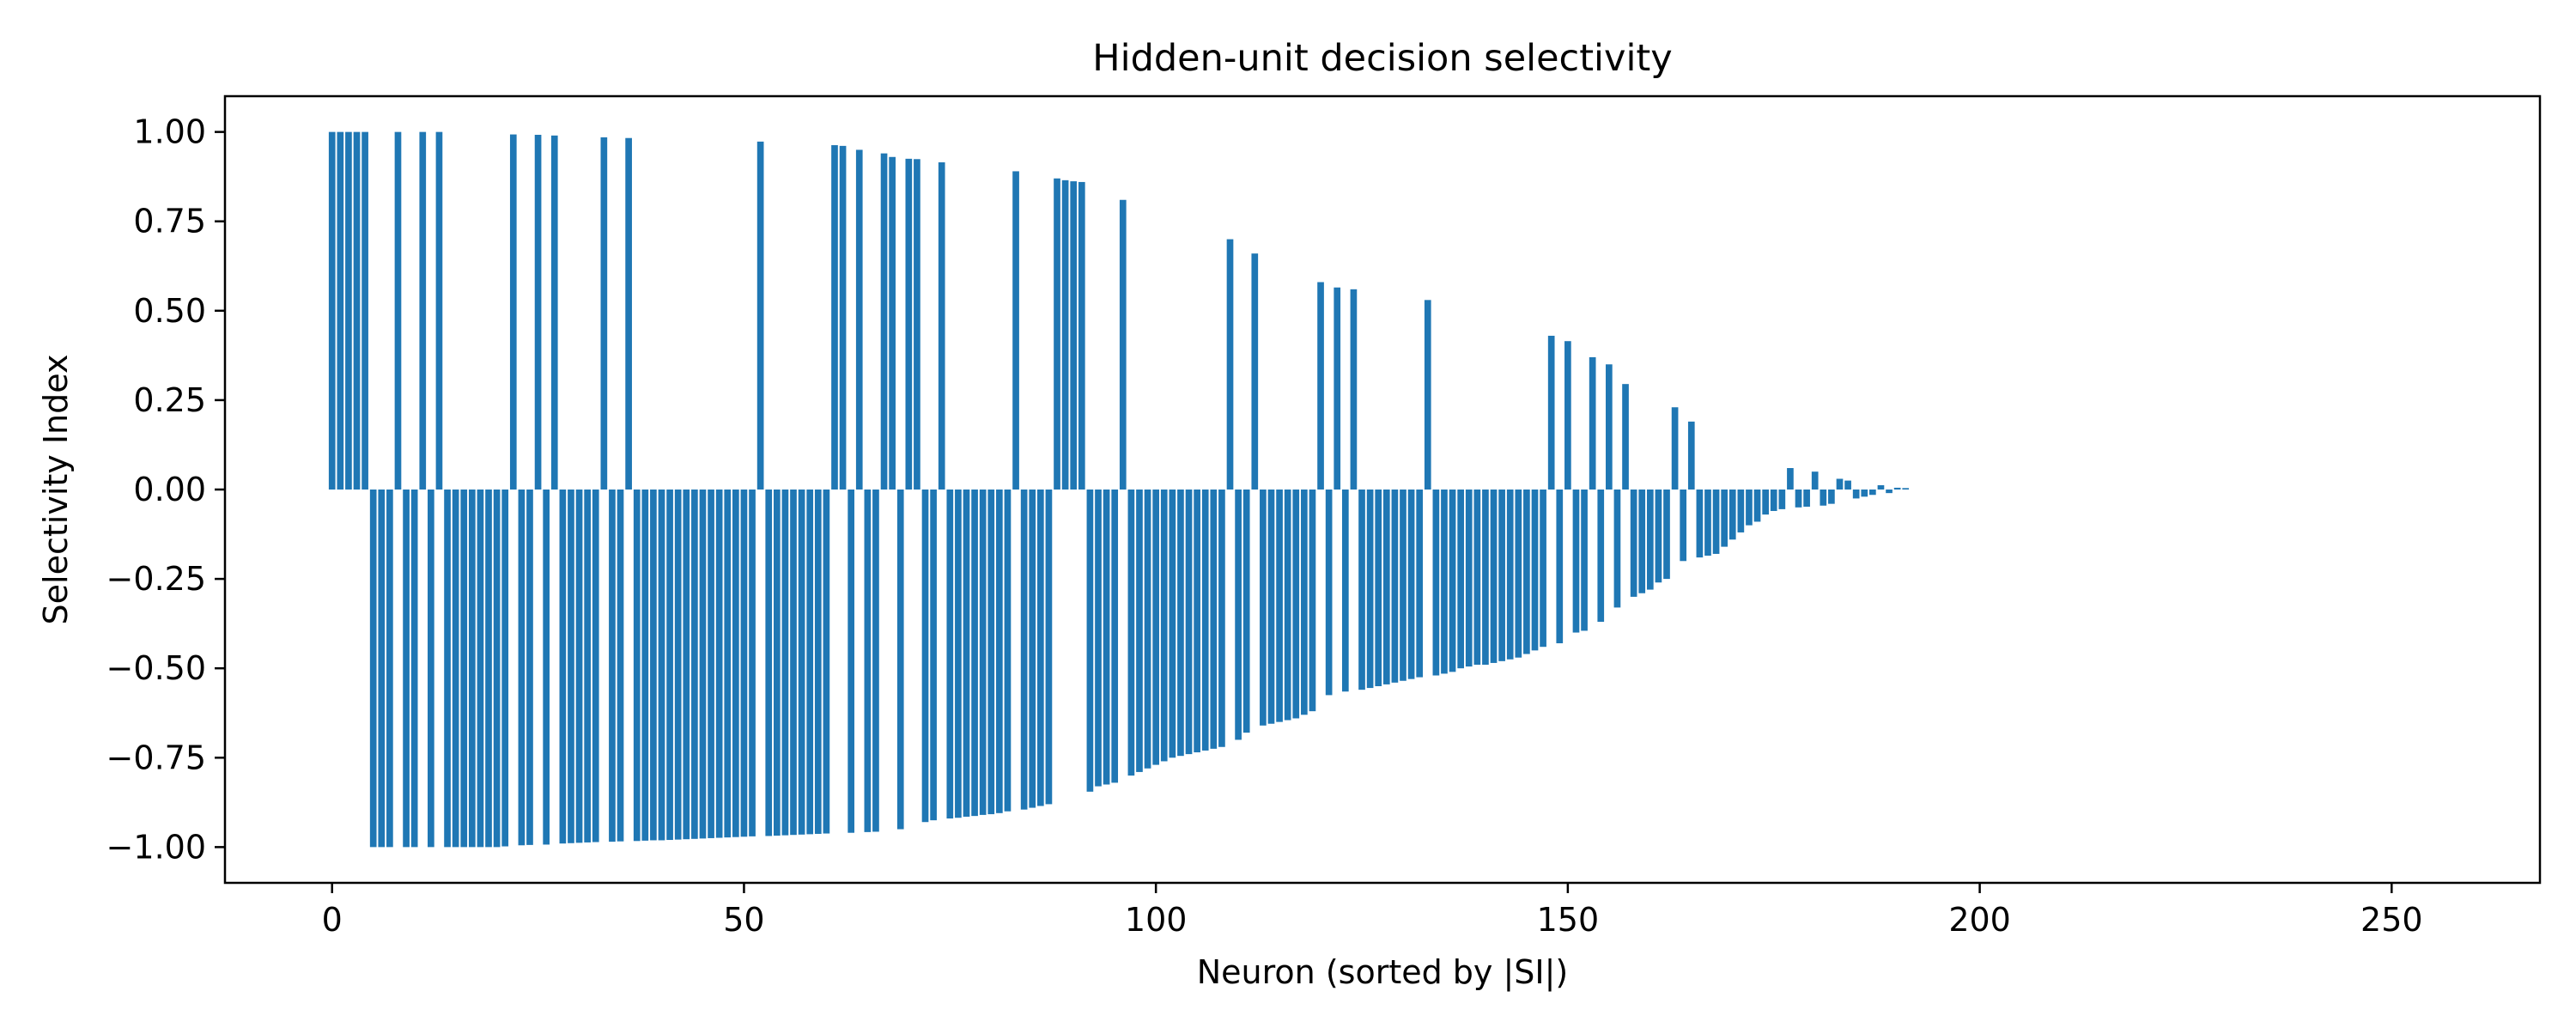  What do you see at coordinates (1568, 920) in the screenshot?
I see `x-tick-label: 150` at bounding box center [1568, 920].